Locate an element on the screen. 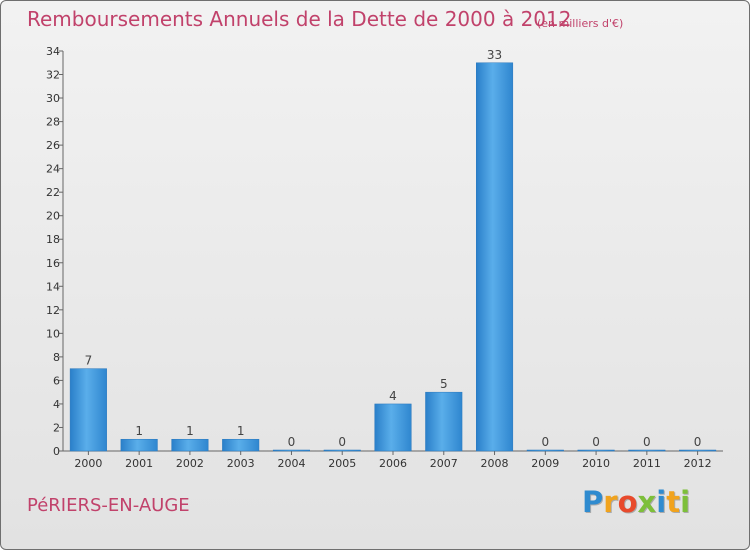  bar-2003 is located at coordinates (241, 445).